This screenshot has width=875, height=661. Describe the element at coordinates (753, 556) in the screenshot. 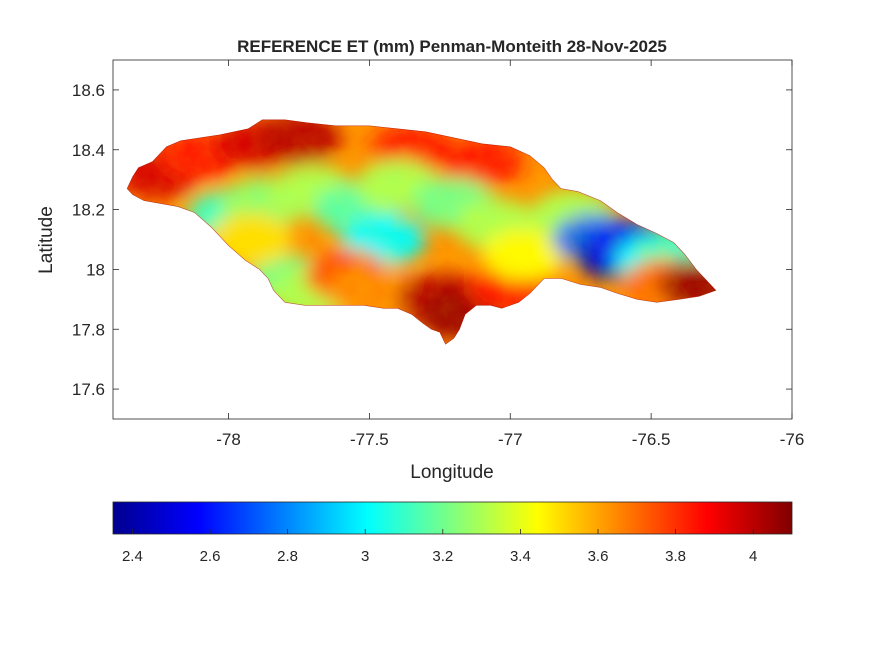

I see `colorbar-tick-label: 4` at that location.